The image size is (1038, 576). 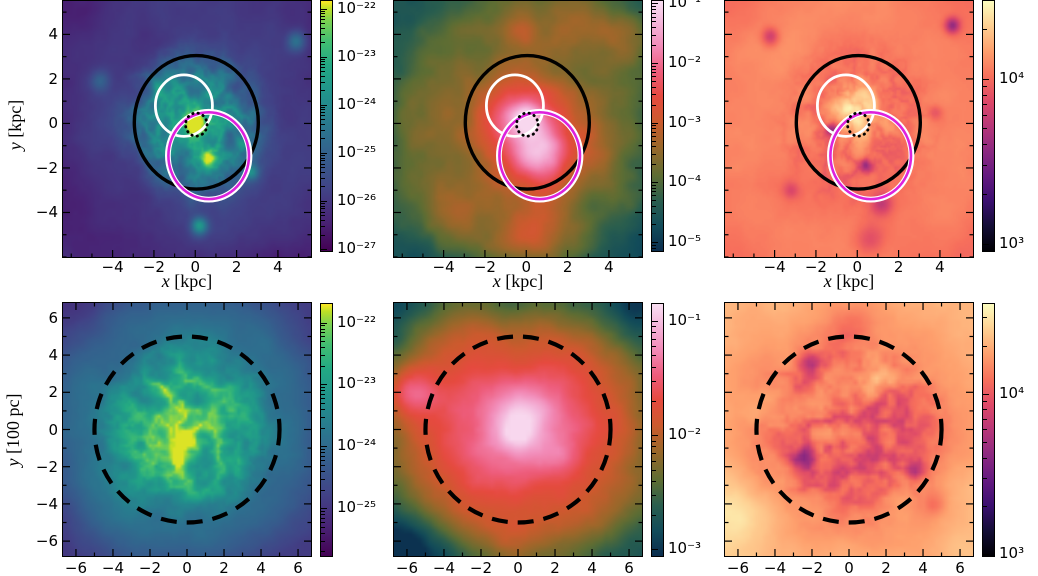 I want to click on y-tick-label: 6, so click(x=53, y=317).